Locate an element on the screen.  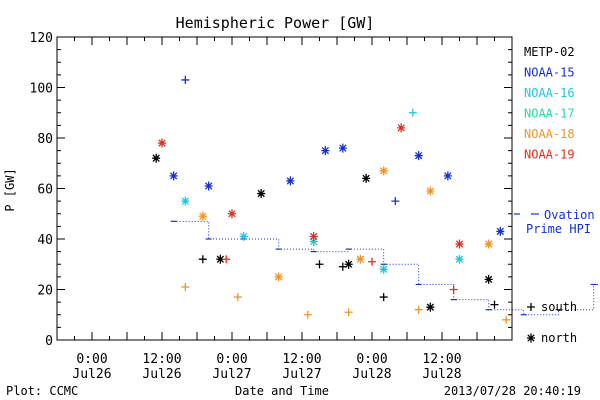
plot-timestamp: 2013/07/28 20:40:19 is located at coordinates (512, 391).